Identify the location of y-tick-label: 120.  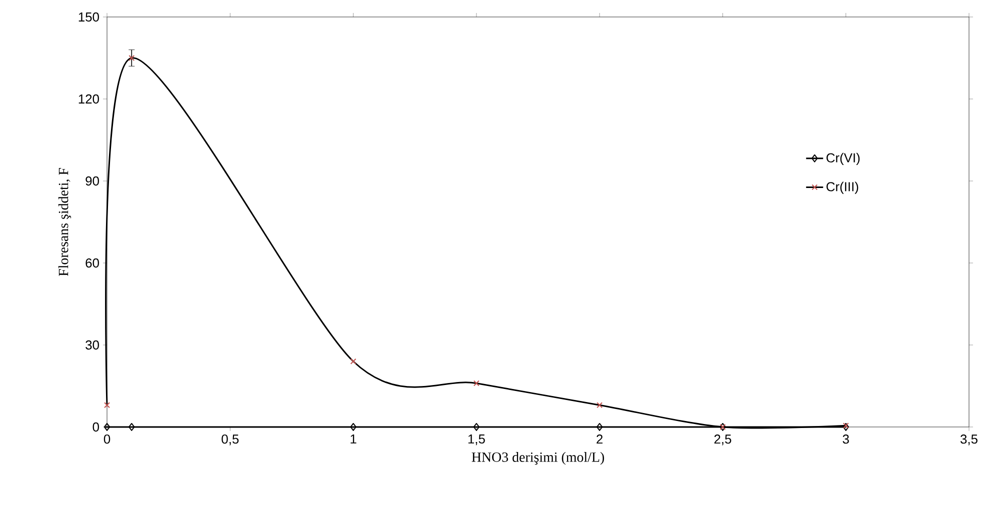
(88, 99).